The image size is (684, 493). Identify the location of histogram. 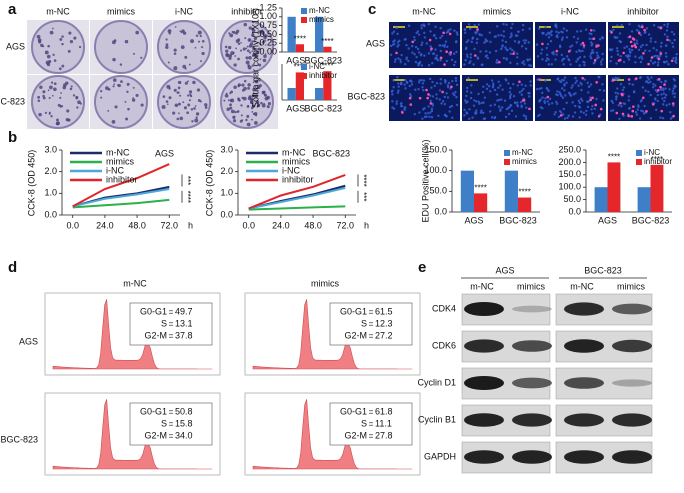
(332, 434).